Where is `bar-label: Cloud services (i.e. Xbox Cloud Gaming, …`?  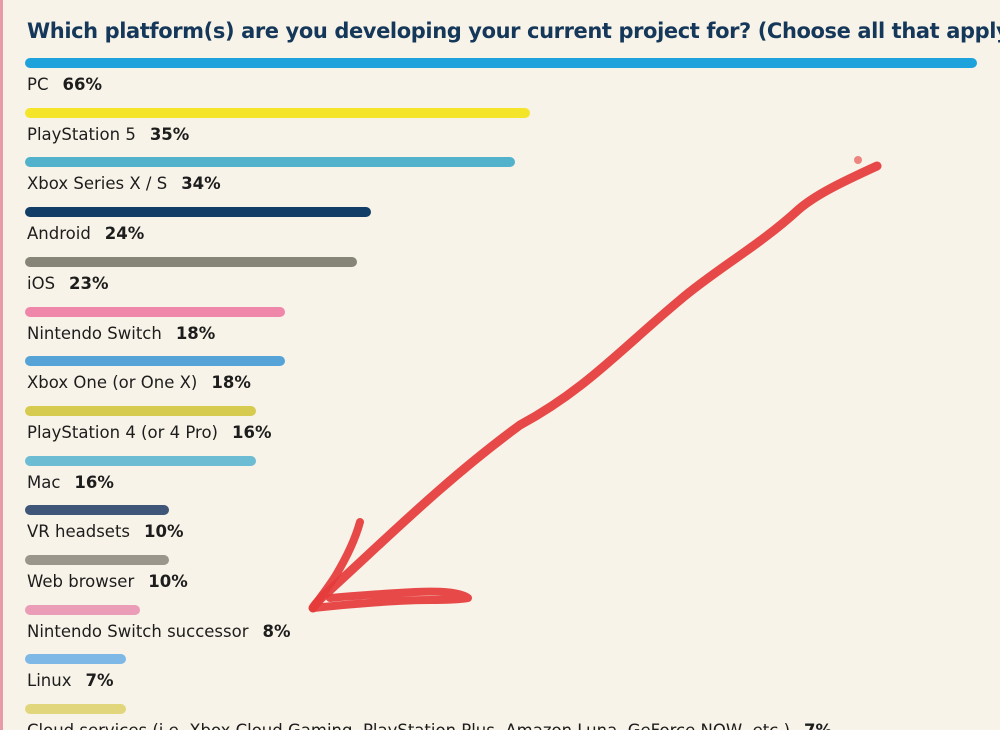 bar-label: Cloud services (i.e. Xbox Cloud Gaming, … is located at coordinates (429, 725).